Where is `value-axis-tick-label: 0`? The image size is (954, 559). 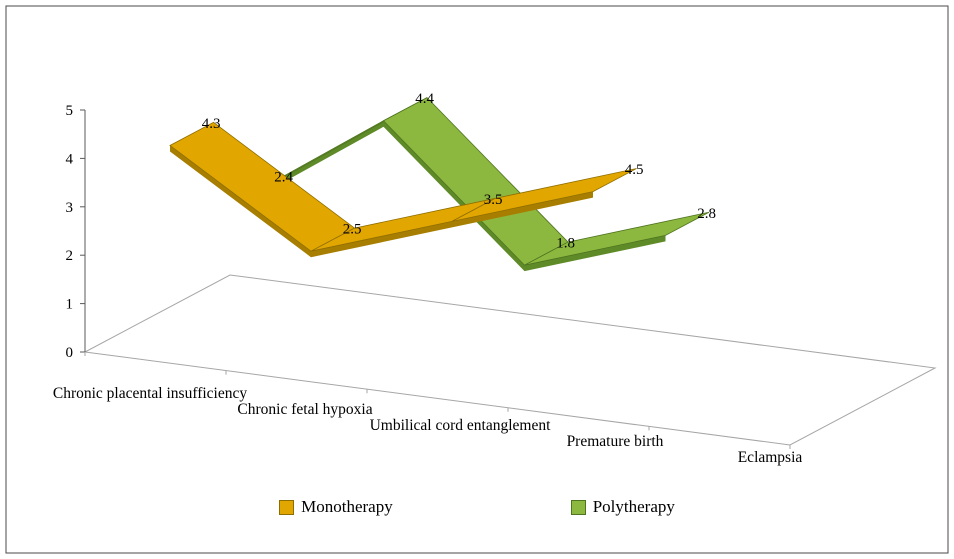 value-axis-tick-label: 0 is located at coordinates (70, 353).